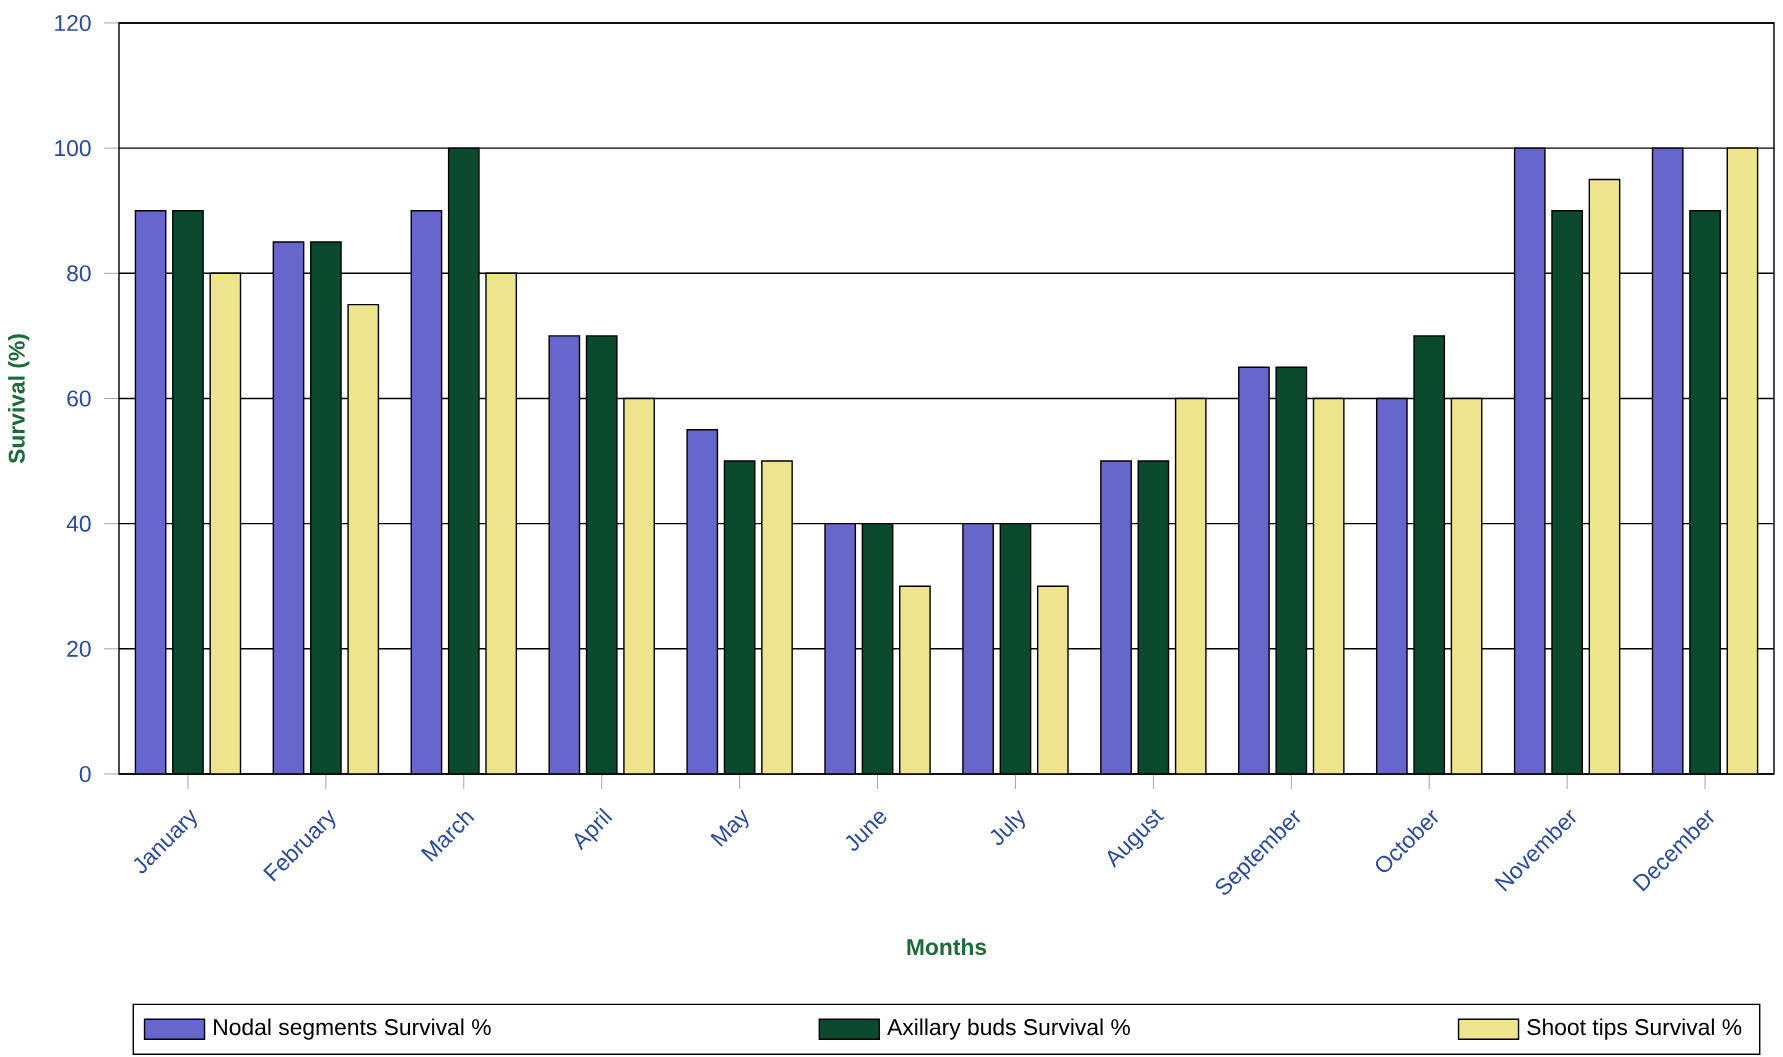 The image size is (1783, 1057). What do you see at coordinates (85, 774) in the screenshot?
I see `y-tick-label: 0` at bounding box center [85, 774].